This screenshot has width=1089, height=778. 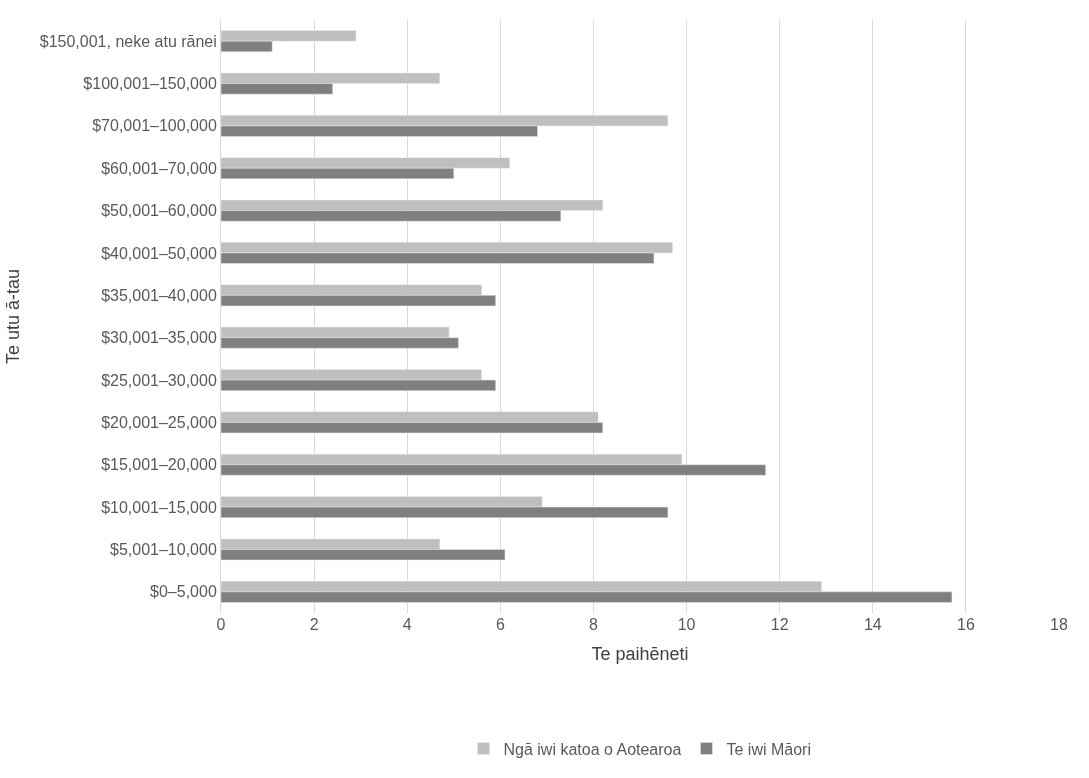 What do you see at coordinates (159, 507) in the screenshot?
I see `y-tick-label: $10,001–15,000` at bounding box center [159, 507].